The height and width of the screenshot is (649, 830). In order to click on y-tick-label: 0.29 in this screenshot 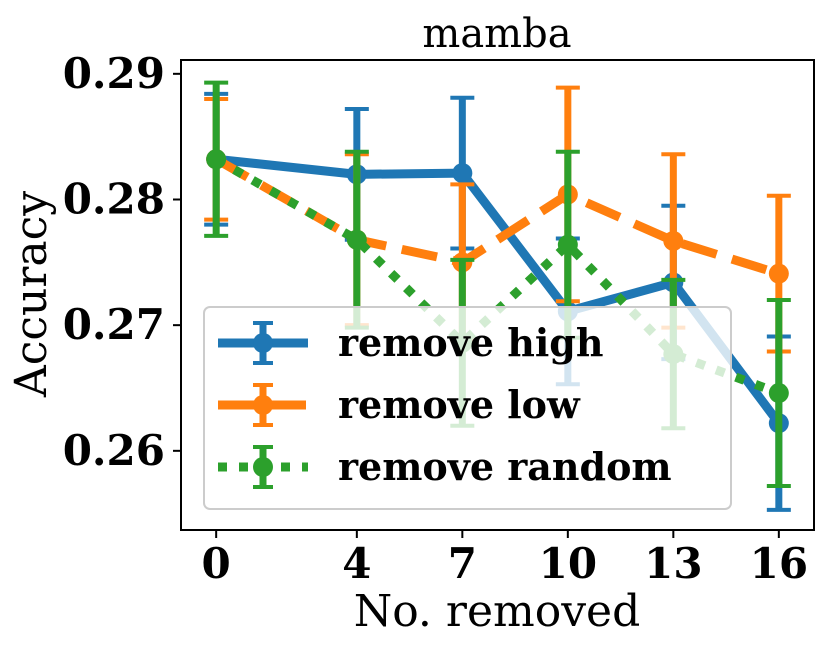, I will do `click(114, 73)`.